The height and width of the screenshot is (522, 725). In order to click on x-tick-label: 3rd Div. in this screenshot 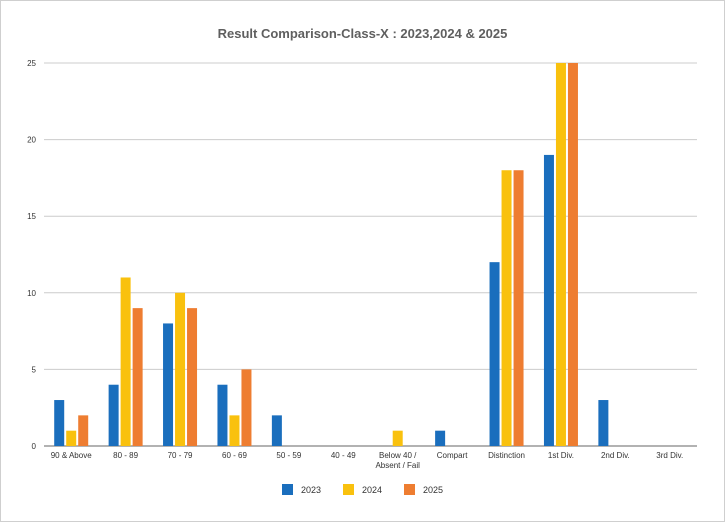, I will do `click(669, 455)`.